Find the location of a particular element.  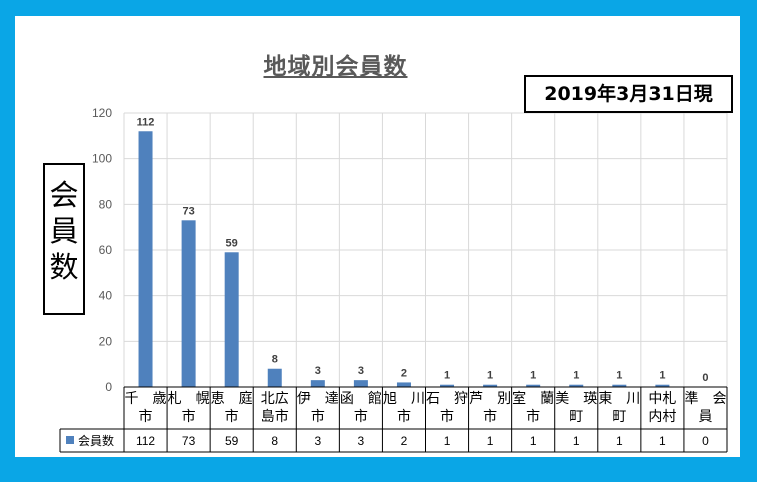

data-label: 8 is located at coordinates (275, 360).